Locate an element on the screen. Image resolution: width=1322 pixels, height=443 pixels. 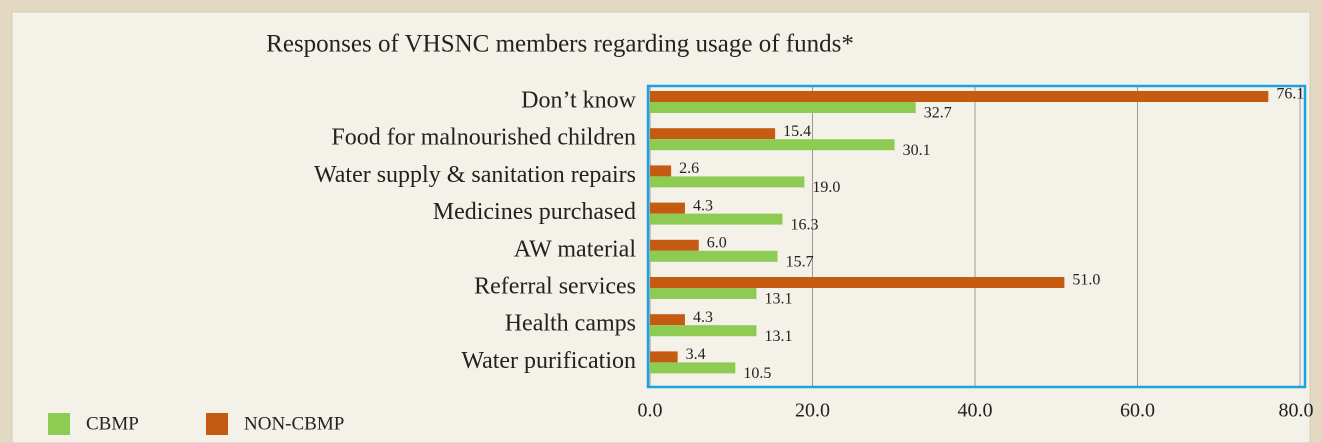
value-label: 3.4 is located at coordinates (696, 354).